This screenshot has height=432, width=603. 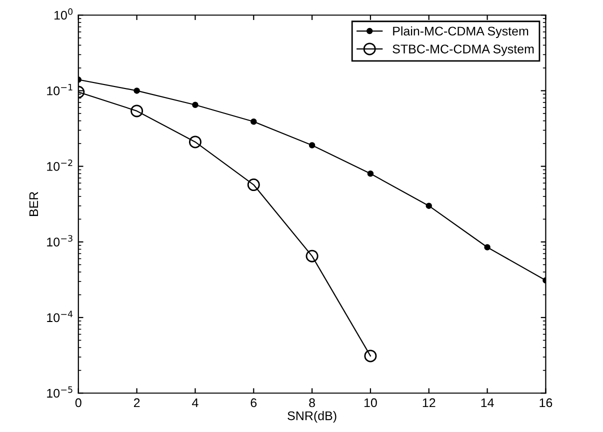 I want to click on legend-label: Plain-MC-CDMA System, so click(x=460, y=32).